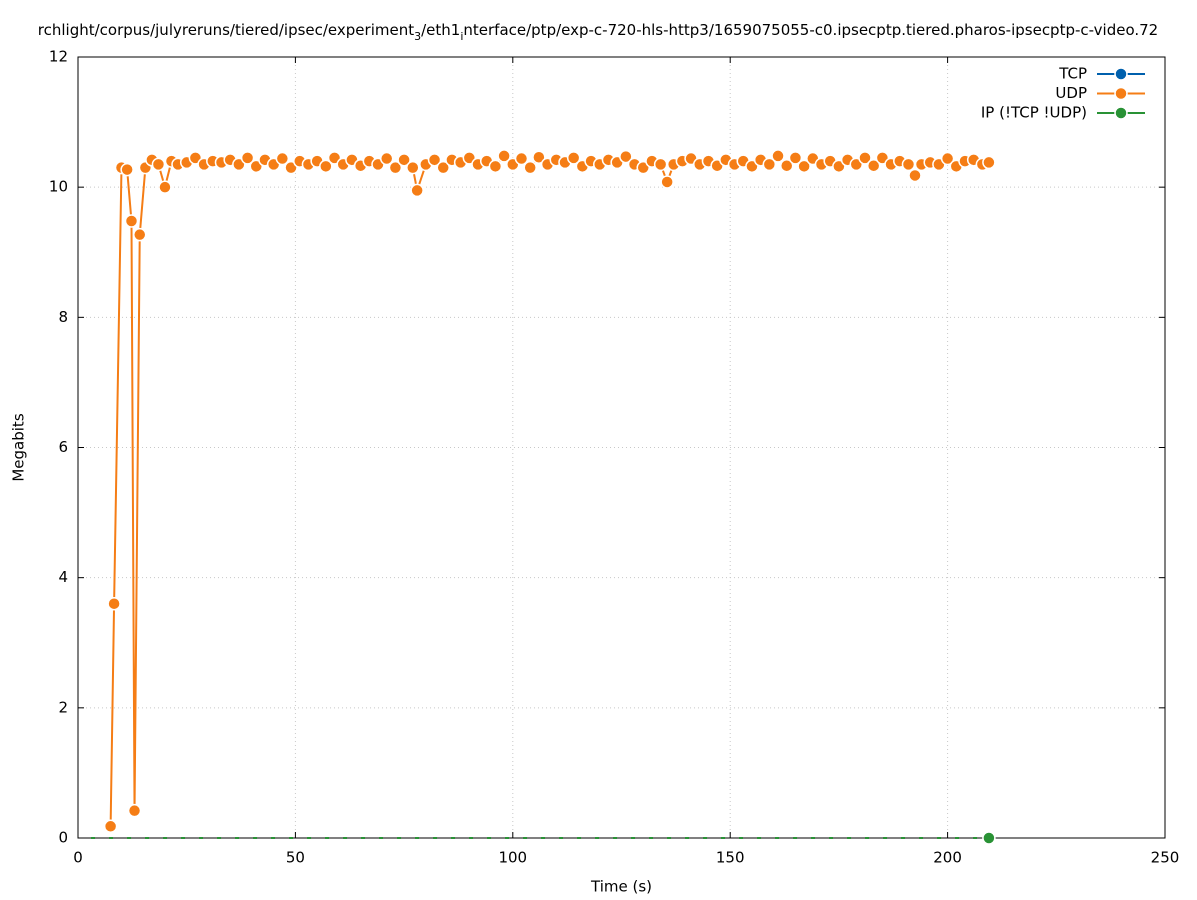  Describe the element at coordinates (512, 858) in the screenshot. I see `x-tick-label: 100` at that location.